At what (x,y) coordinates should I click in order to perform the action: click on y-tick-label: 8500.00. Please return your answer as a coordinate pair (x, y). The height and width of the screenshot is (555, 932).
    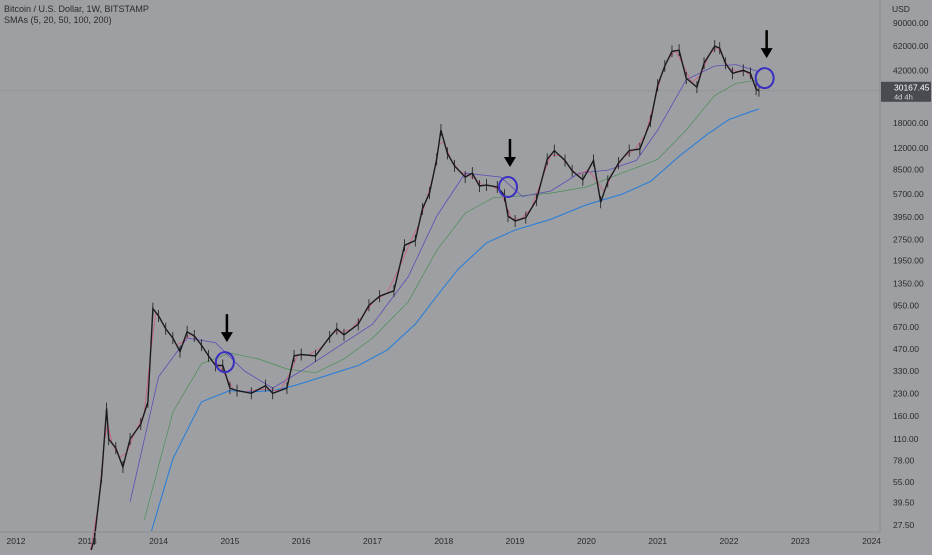
    Looking at the image, I should click on (908, 169).